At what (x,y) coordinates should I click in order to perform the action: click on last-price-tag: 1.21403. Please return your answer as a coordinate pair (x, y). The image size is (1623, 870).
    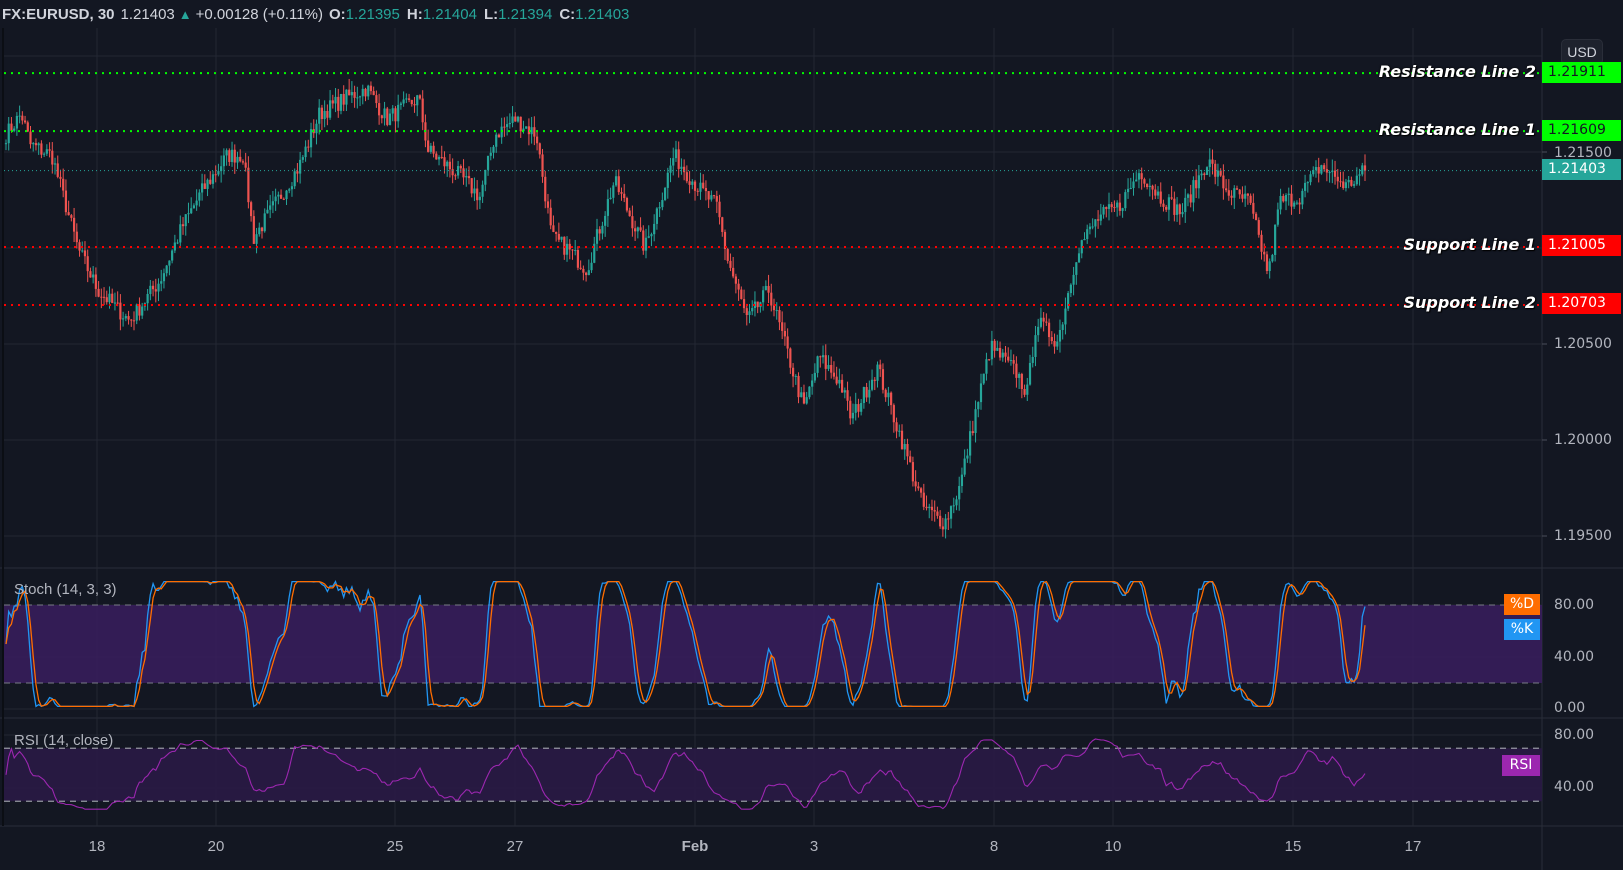
    Looking at the image, I should click on (1581, 169).